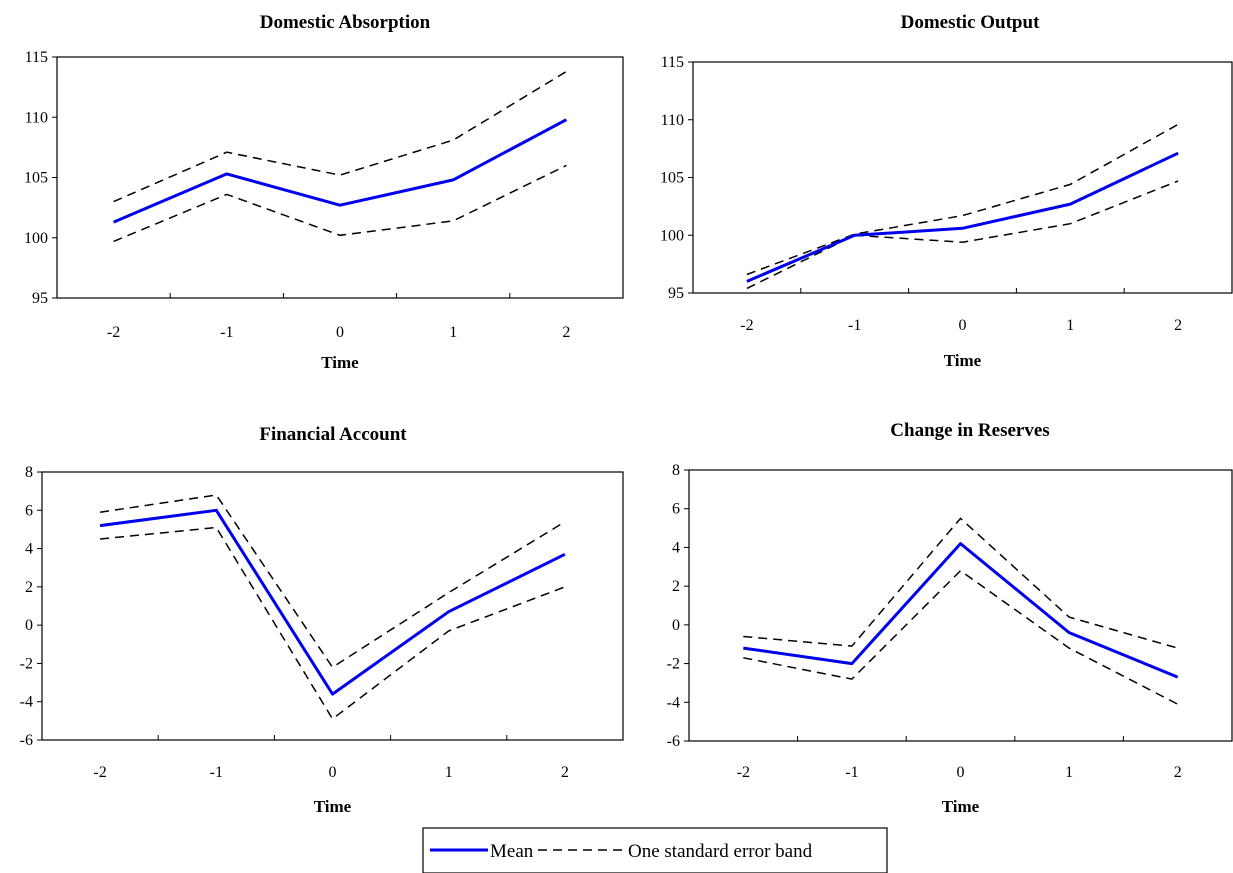 The image size is (1233, 873). I want to click on legend: Mean One standard error band, so click(655, 850).